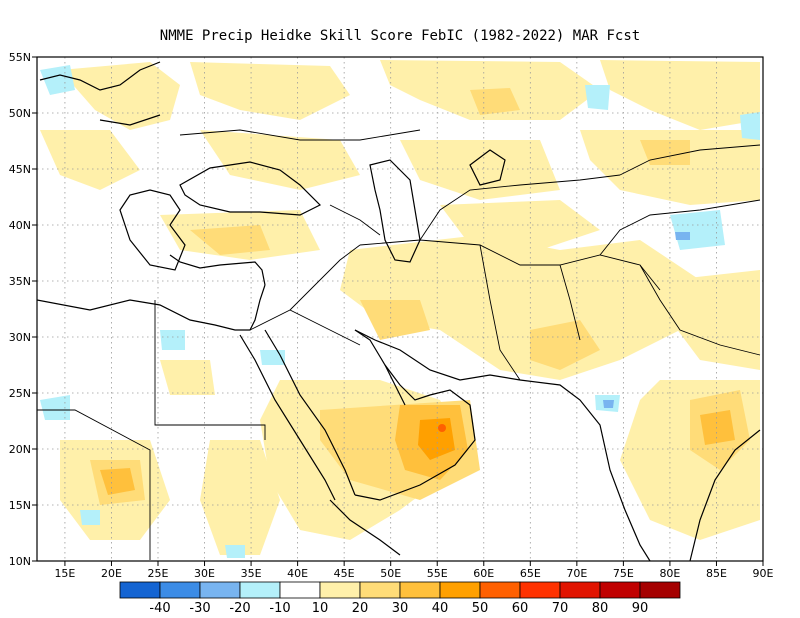 The image size is (800, 618). Describe the element at coordinates (20, 337) in the screenshot. I see `y-tick-label: 30N` at that location.